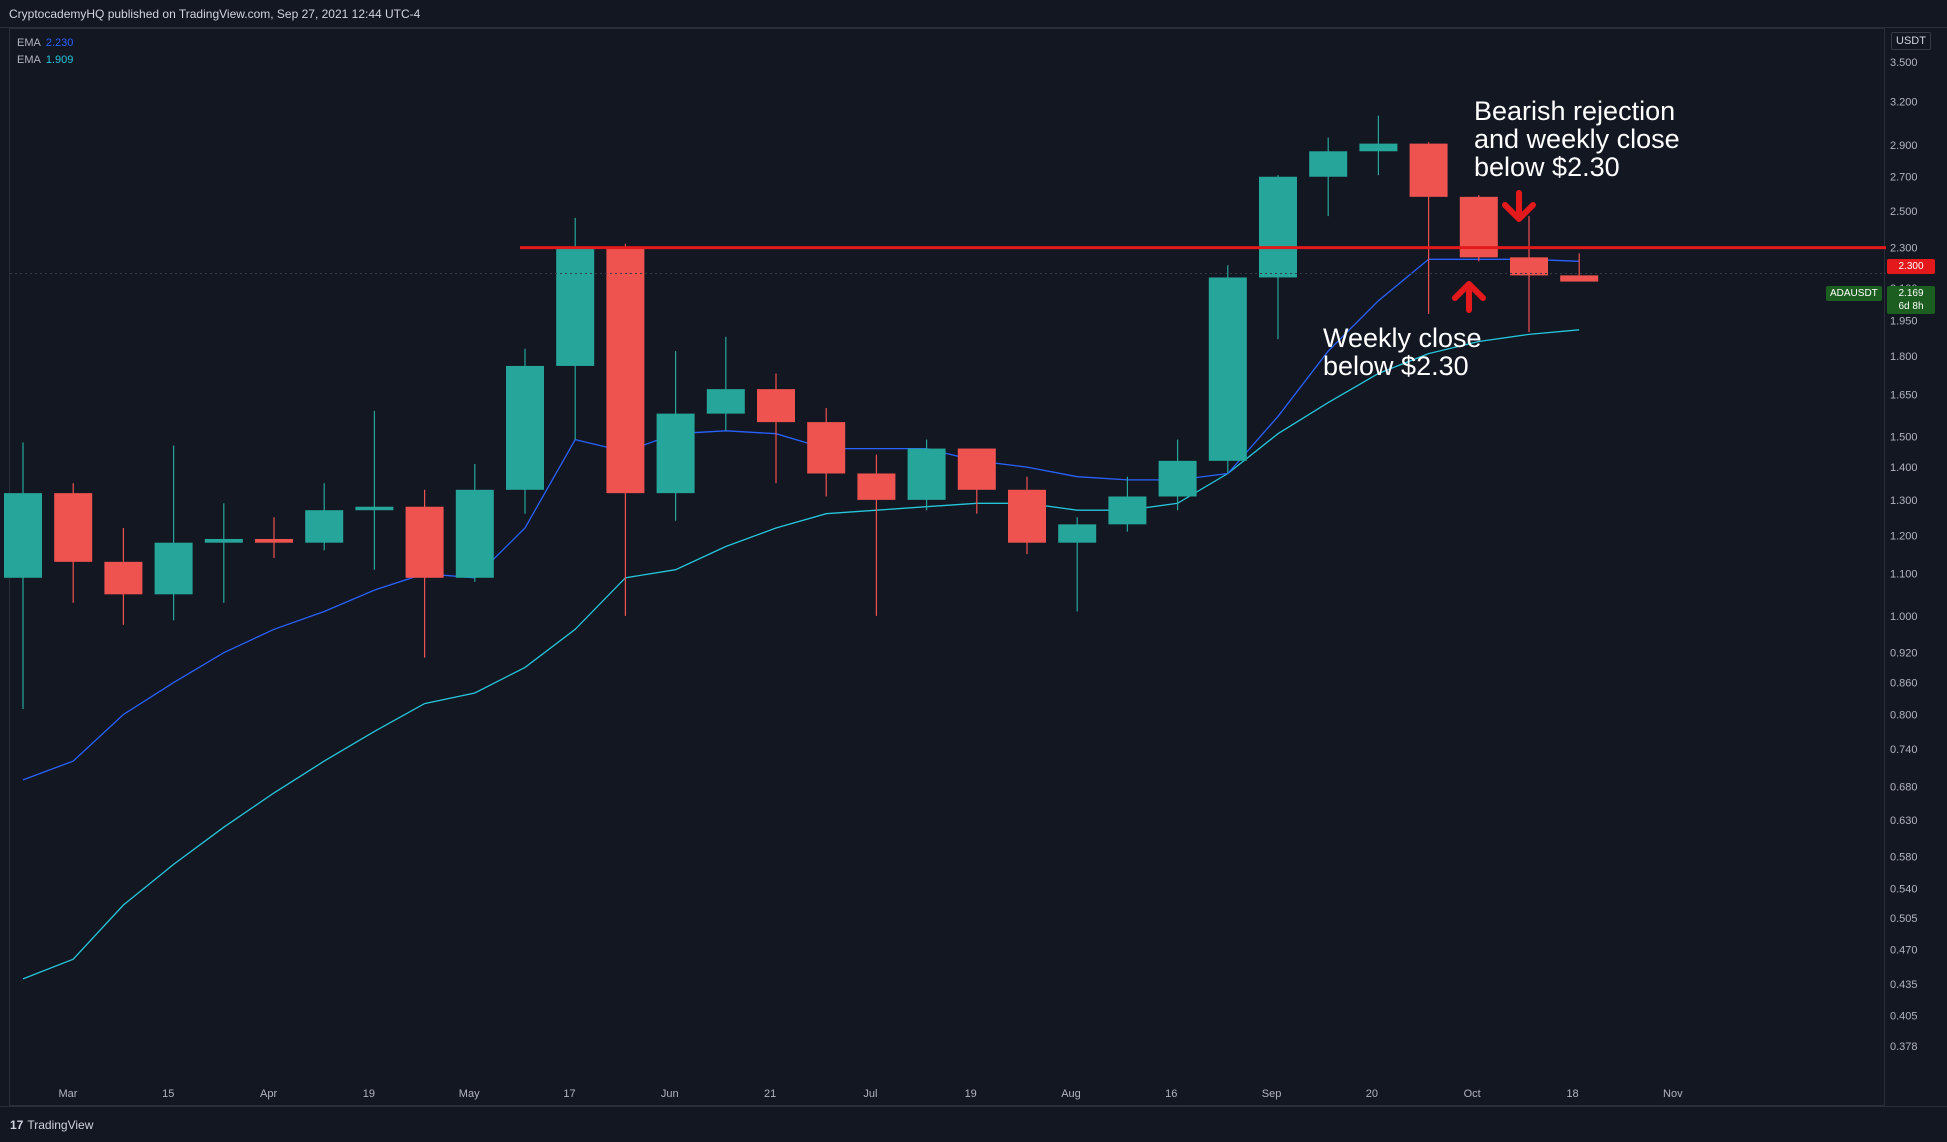 This screenshot has width=1947, height=1142. I want to click on x-tick-label: 15, so click(168, 1094).